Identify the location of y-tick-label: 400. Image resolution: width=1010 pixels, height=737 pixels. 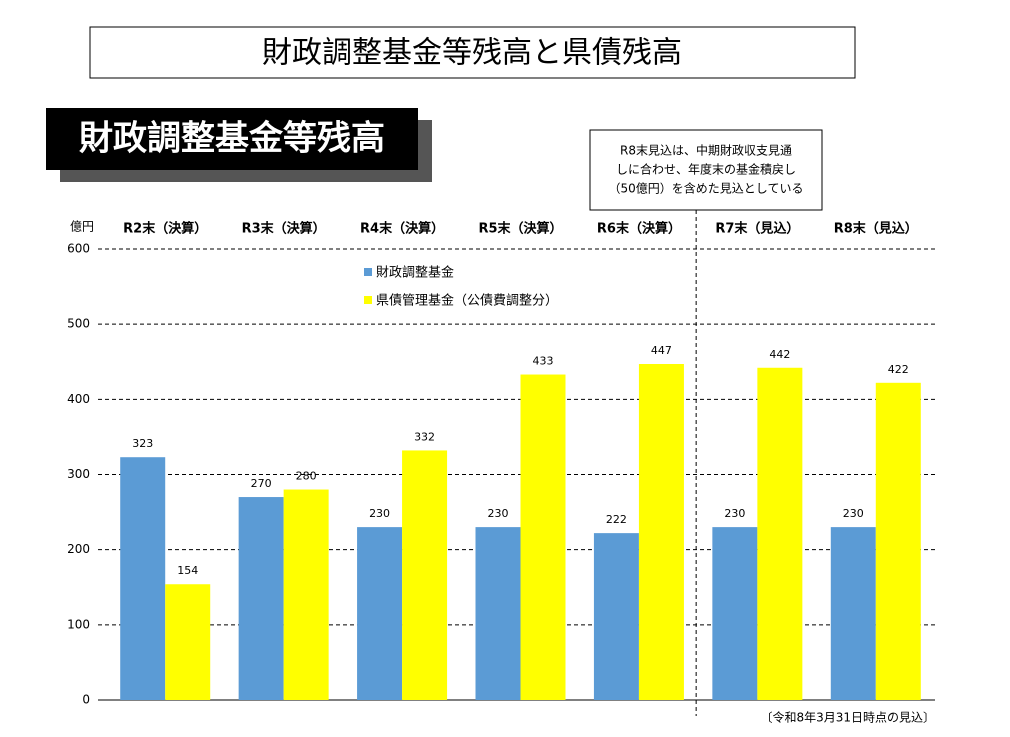
(78, 399).